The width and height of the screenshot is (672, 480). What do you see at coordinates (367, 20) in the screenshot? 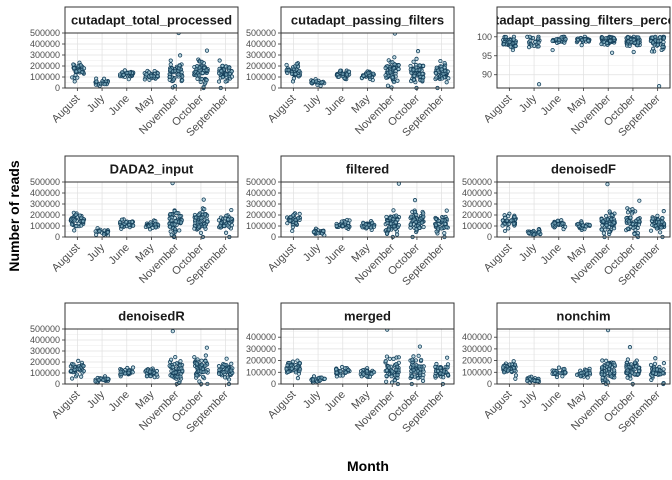
I see `panel-title: cutadapt_passing_filters` at bounding box center [367, 20].